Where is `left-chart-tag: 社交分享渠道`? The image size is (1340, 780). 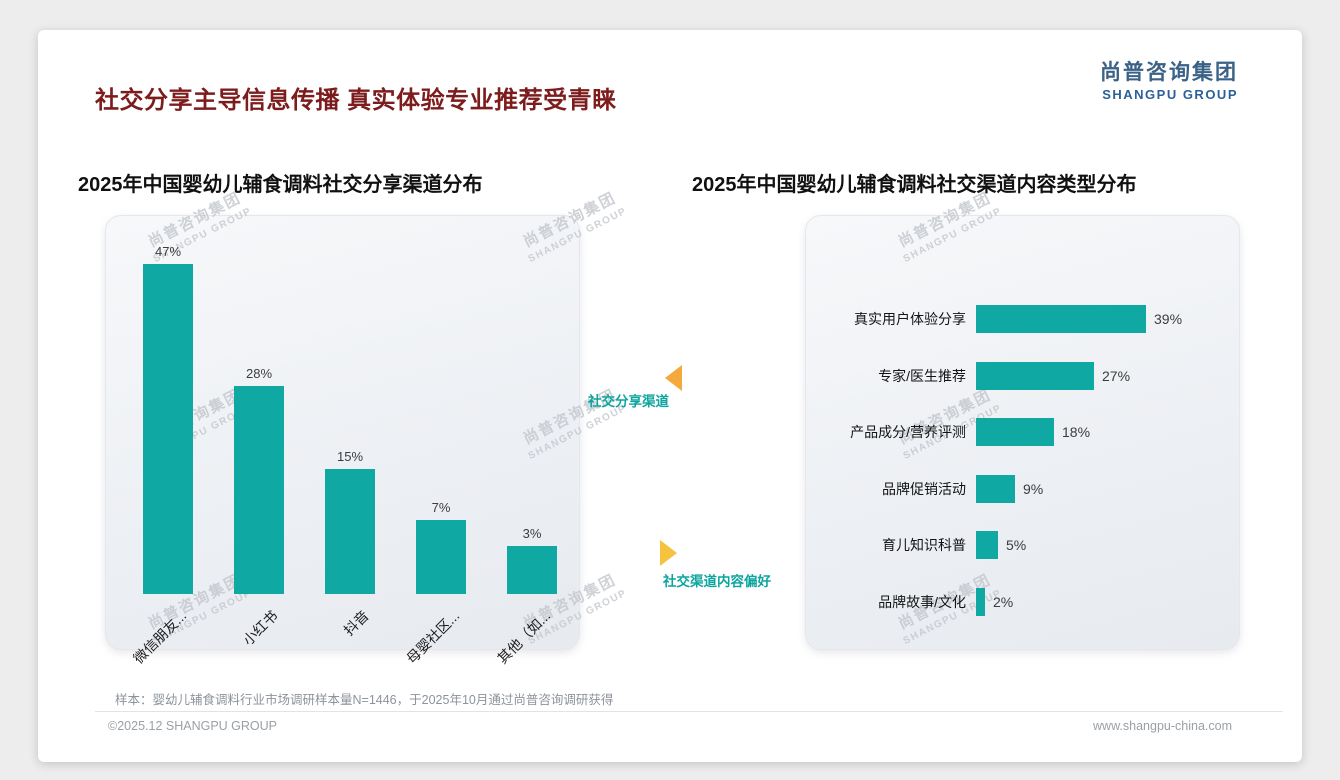
left-chart-tag: 社交分享渠道 is located at coordinates (628, 401).